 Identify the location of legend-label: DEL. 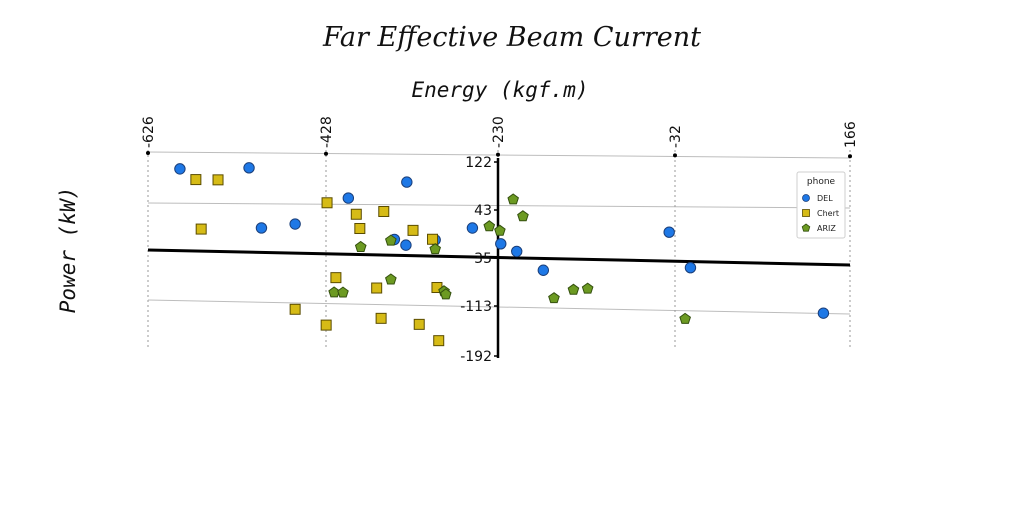
(825, 198).